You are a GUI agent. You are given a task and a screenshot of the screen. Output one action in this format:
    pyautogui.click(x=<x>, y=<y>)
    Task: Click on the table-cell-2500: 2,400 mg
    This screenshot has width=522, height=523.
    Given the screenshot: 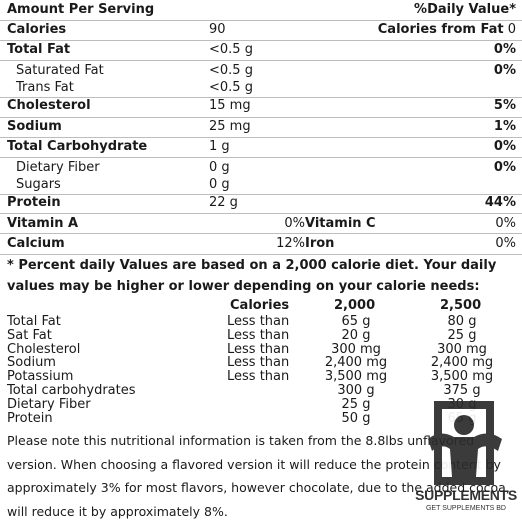 What is the action you would take?
    pyautogui.click(x=462, y=363)
    